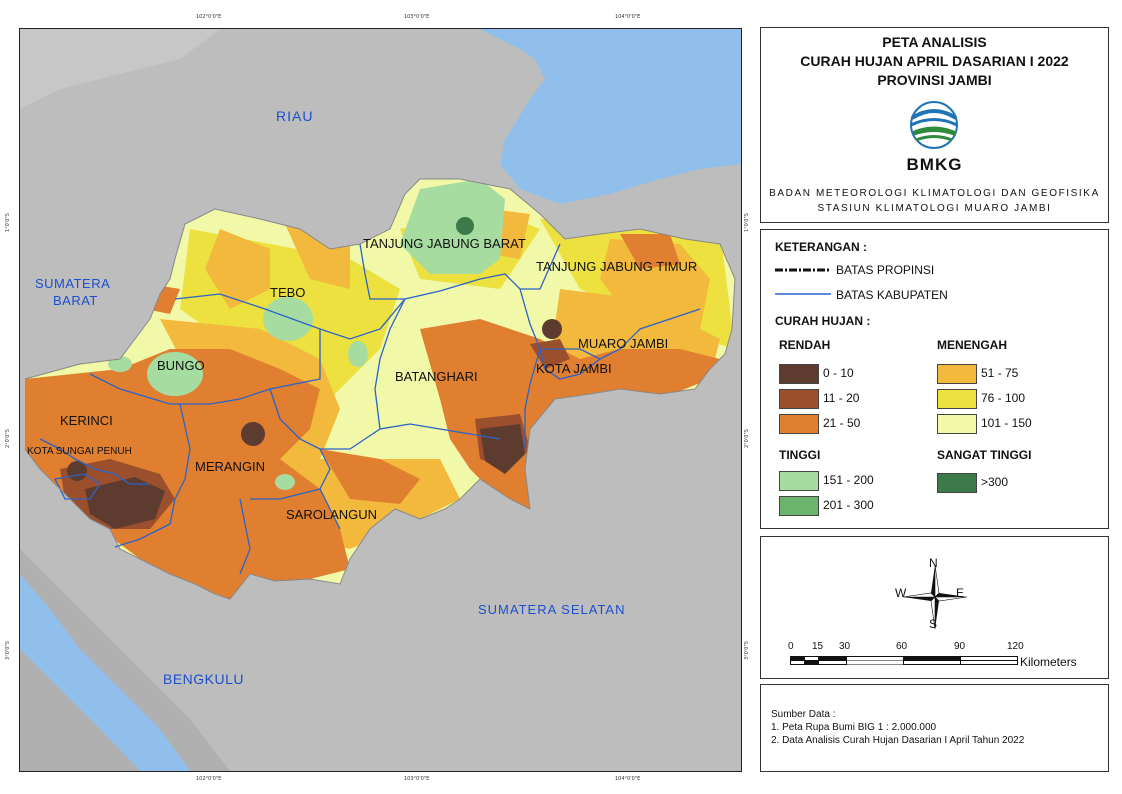 Image resolution: width=1122 pixels, height=794 pixels. What do you see at coordinates (934, 164) in the screenshot?
I see `bmkg-logo-text: BMKG` at bounding box center [934, 164].